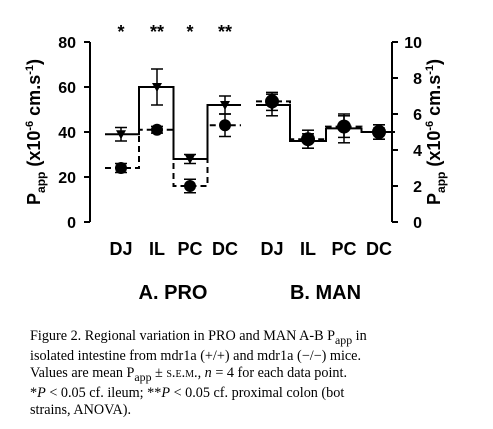 This screenshot has height=429, width=493. Describe the element at coordinates (56, 336) in the screenshot. I see `caption-figure-label: Figure 2.` at that location.